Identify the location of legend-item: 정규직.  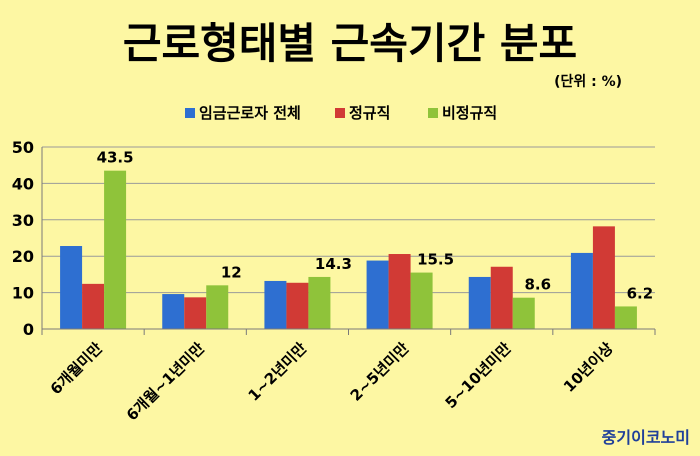
(362, 113).